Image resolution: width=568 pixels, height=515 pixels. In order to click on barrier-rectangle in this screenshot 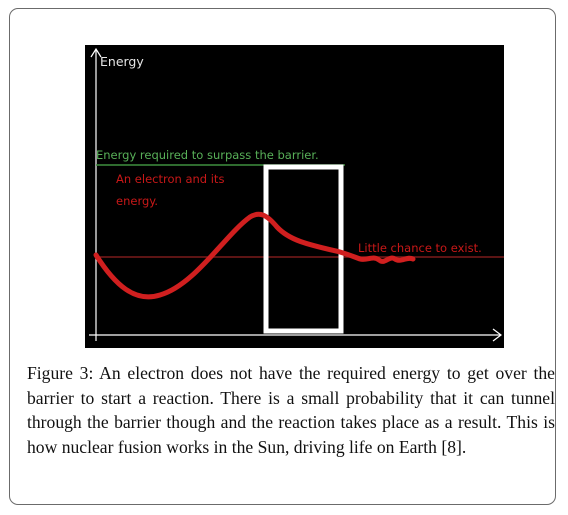, I will do `click(303, 249)`.